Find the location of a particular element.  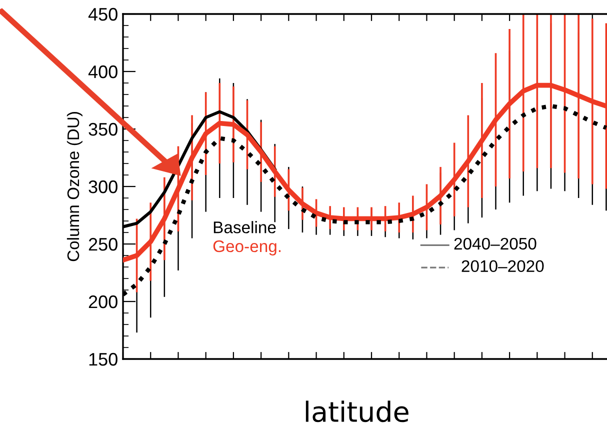

y-tick-label: 300 is located at coordinates (103, 187).